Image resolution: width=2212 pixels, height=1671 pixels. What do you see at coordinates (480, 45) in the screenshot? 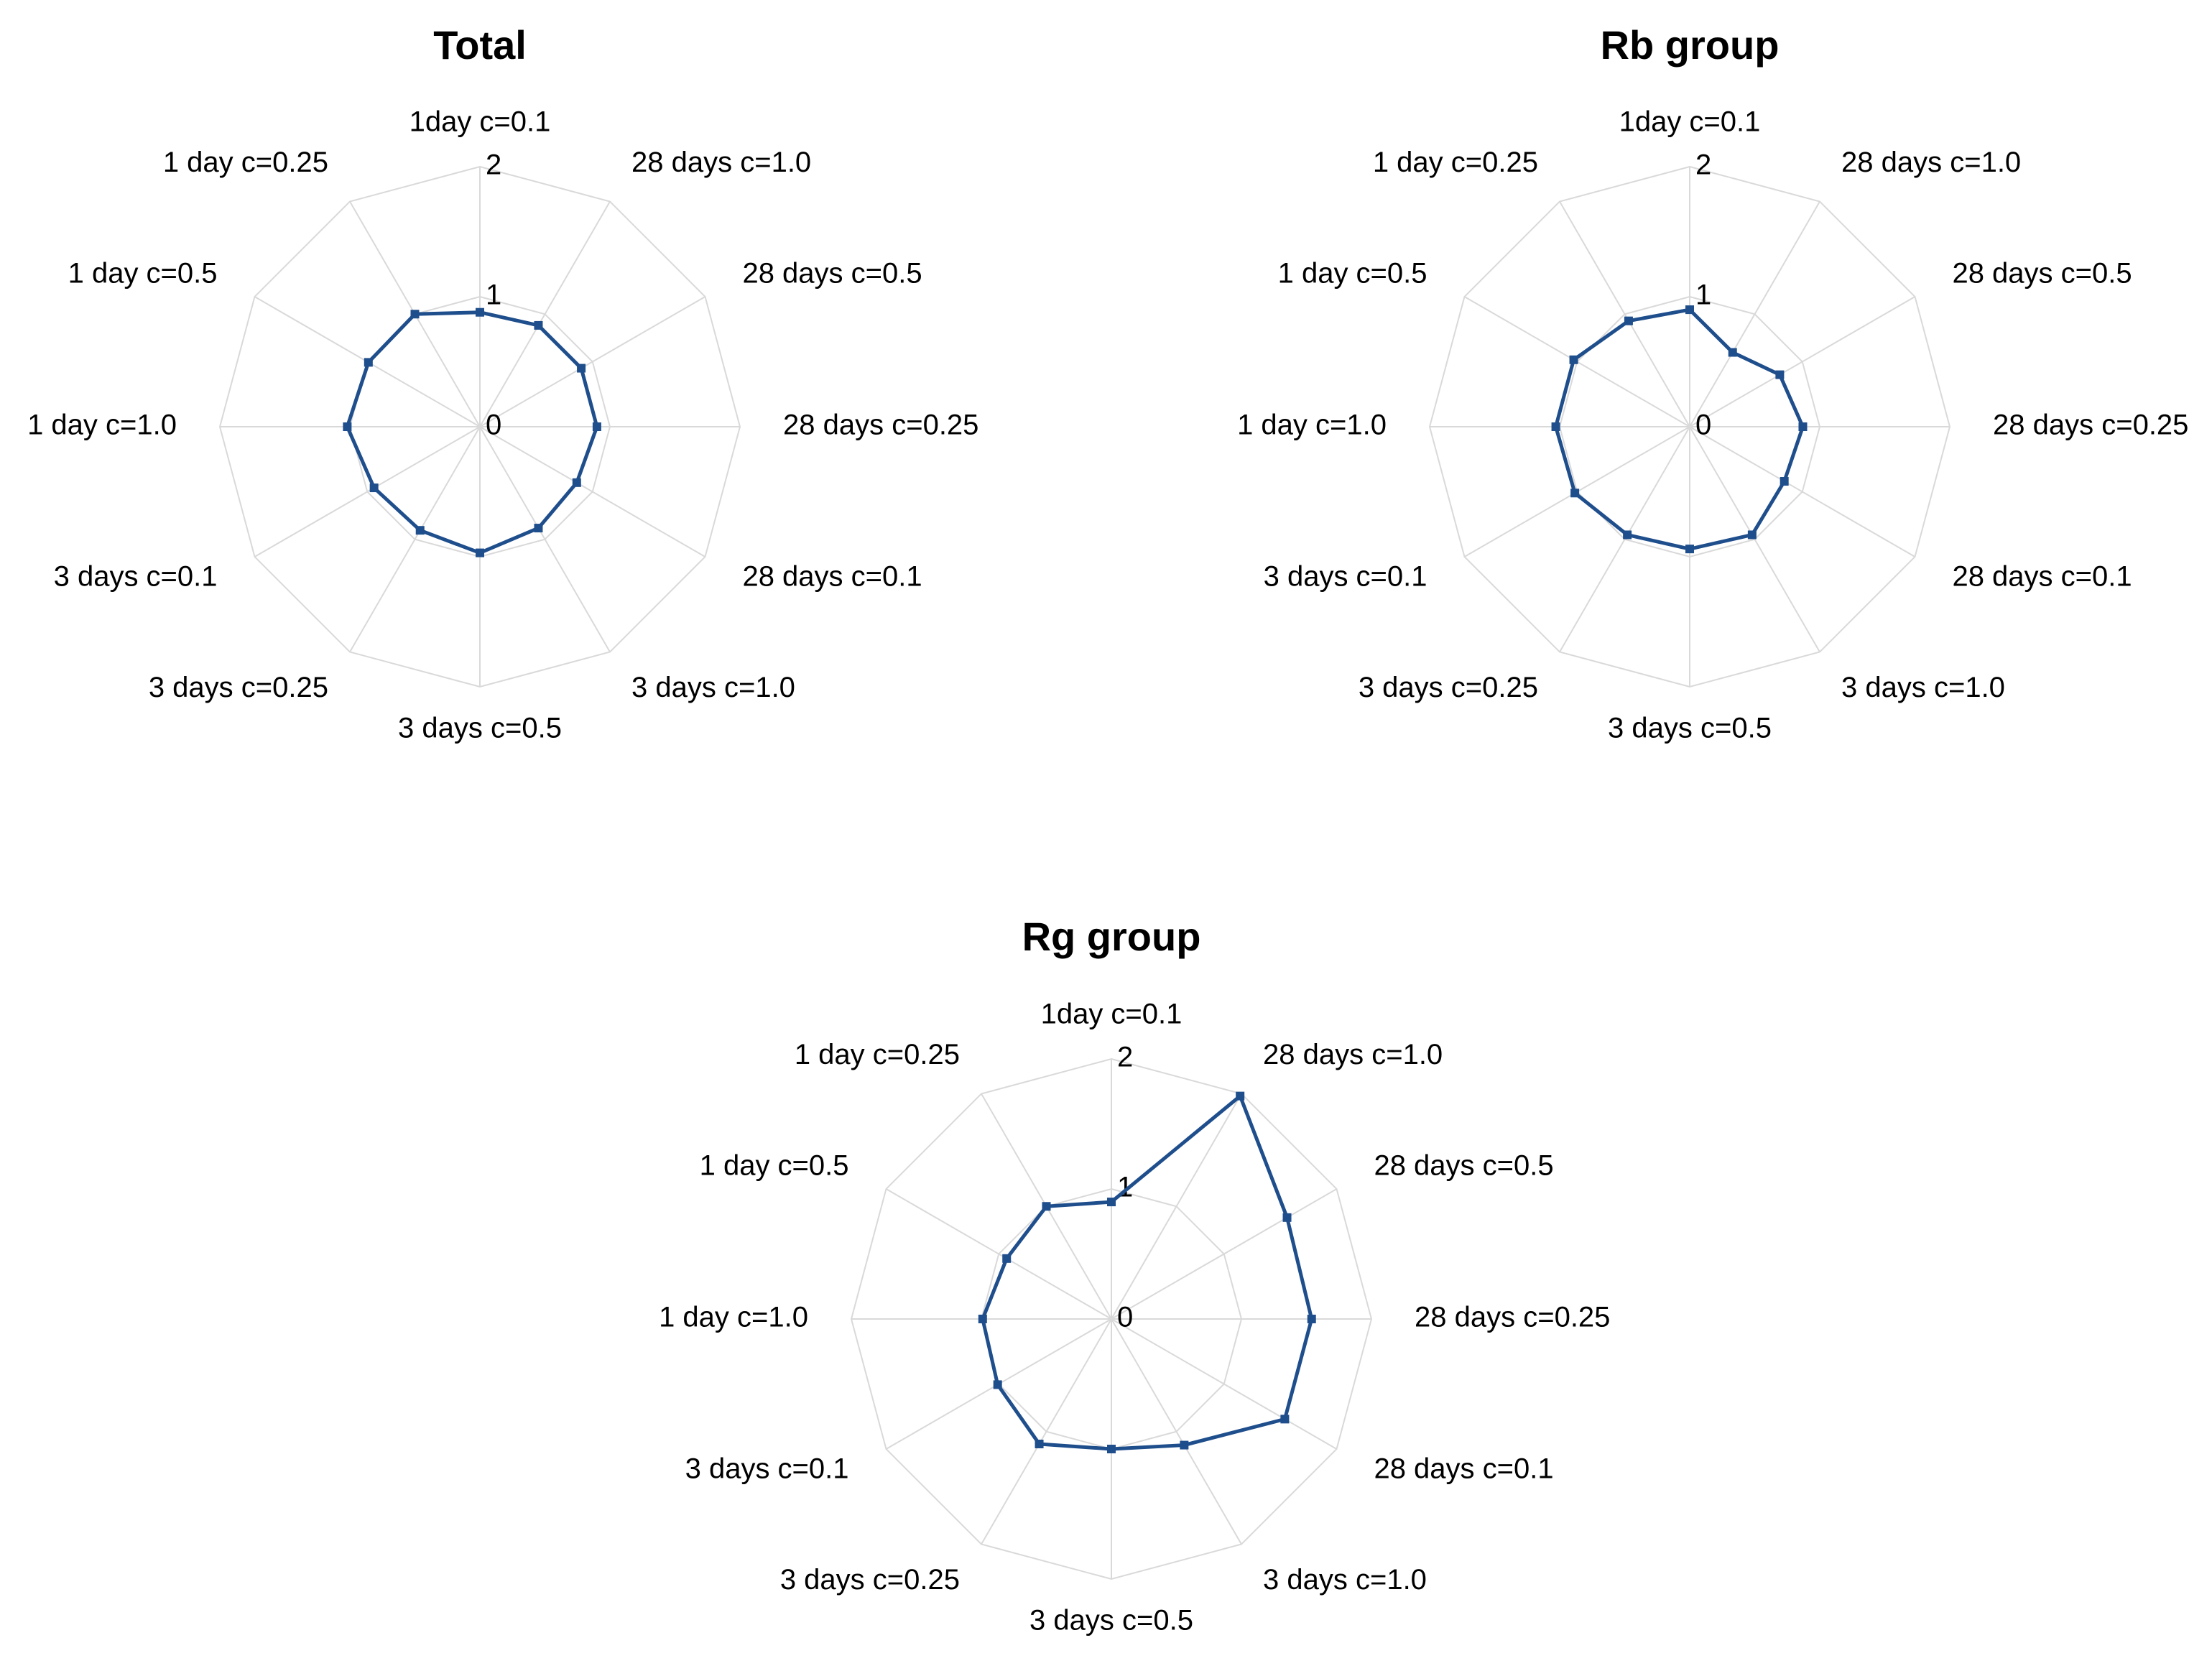
I see `chart-title: Total` at bounding box center [480, 45].